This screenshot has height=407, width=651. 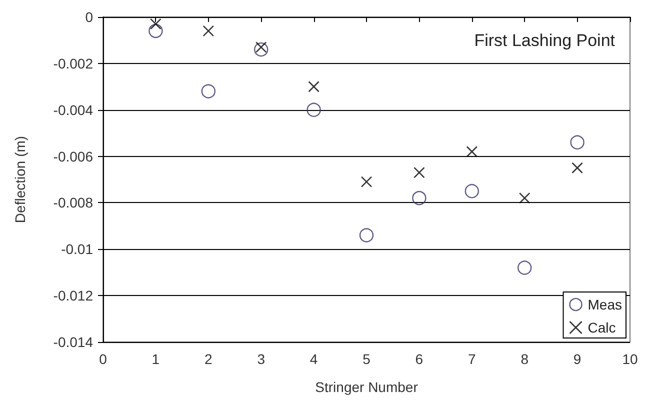 I want to click on x-axis-title: Stringer Number, so click(x=366, y=387).